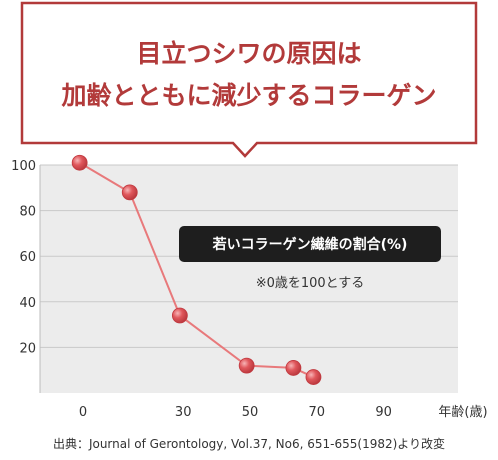  I want to click on x-tick-label: 0, so click(83, 412).